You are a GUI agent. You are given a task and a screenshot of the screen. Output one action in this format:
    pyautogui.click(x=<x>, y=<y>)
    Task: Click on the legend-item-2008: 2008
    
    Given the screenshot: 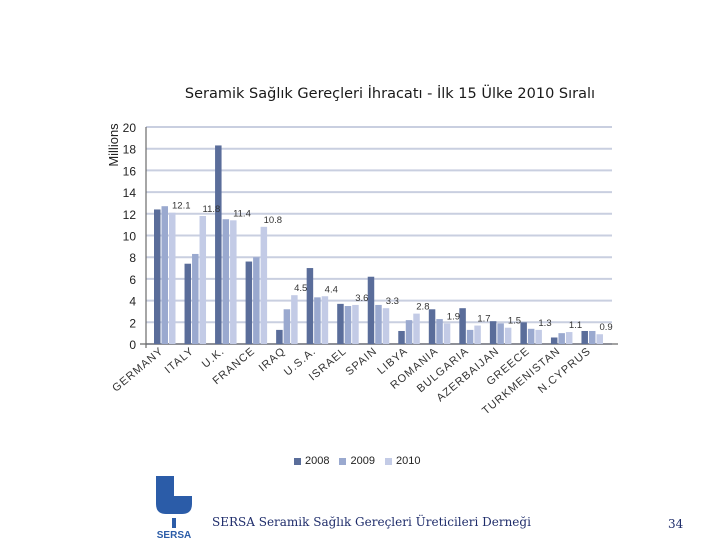 What is the action you would take?
    pyautogui.click(x=311, y=461)
    